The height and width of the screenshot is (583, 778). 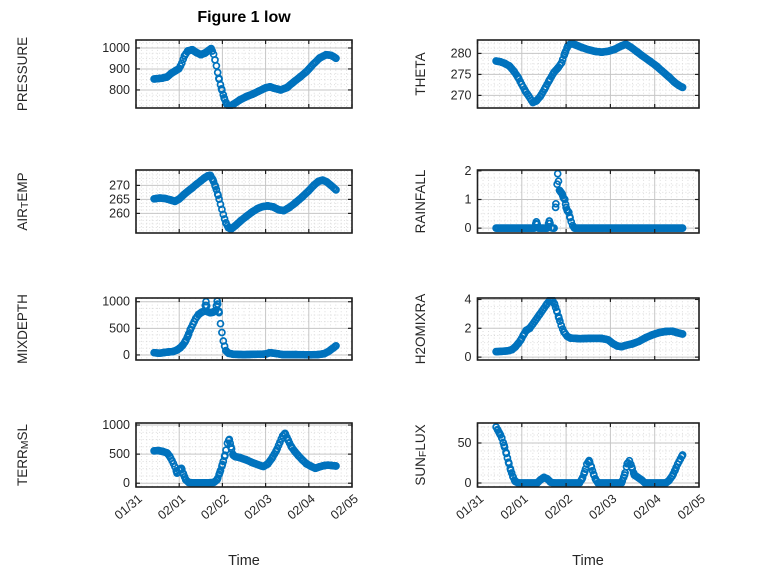 I want to click on ylabel-rainfall: RAINFALL, so click(x=420, y=201).